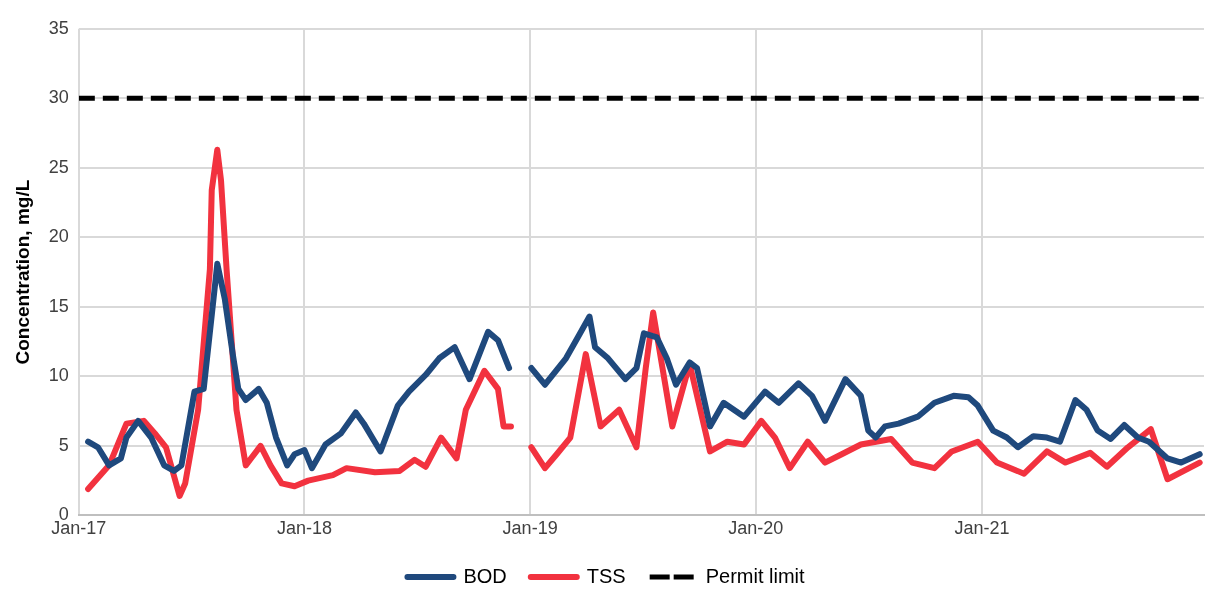 This screenshot has height=605, width=1216. What do you see at coordinates (606, 575) in the screenshot?
I see `legend-label: TSS` at bounding box center [606, 575].